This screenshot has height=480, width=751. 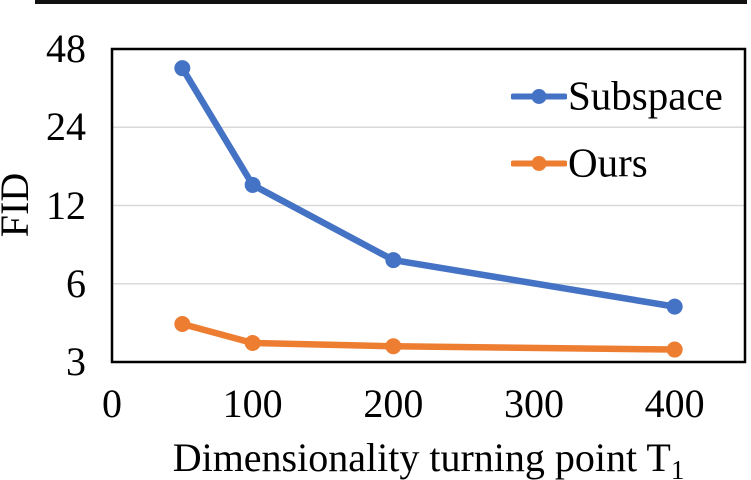 What do you see at coordinates (674, 349) in the screenshot?
I see `data-point-ours-x400` at bounding box center [674, 349].